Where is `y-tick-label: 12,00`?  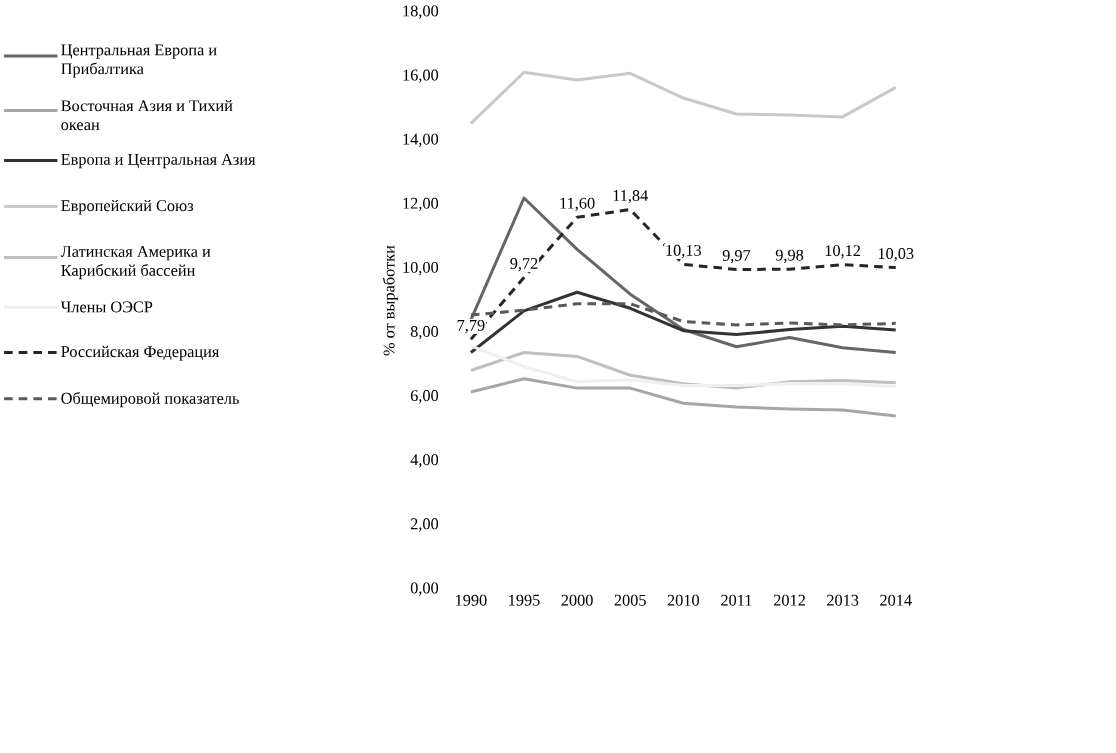
y-tick-label: 12,00 is located at coordinates (421, 204).